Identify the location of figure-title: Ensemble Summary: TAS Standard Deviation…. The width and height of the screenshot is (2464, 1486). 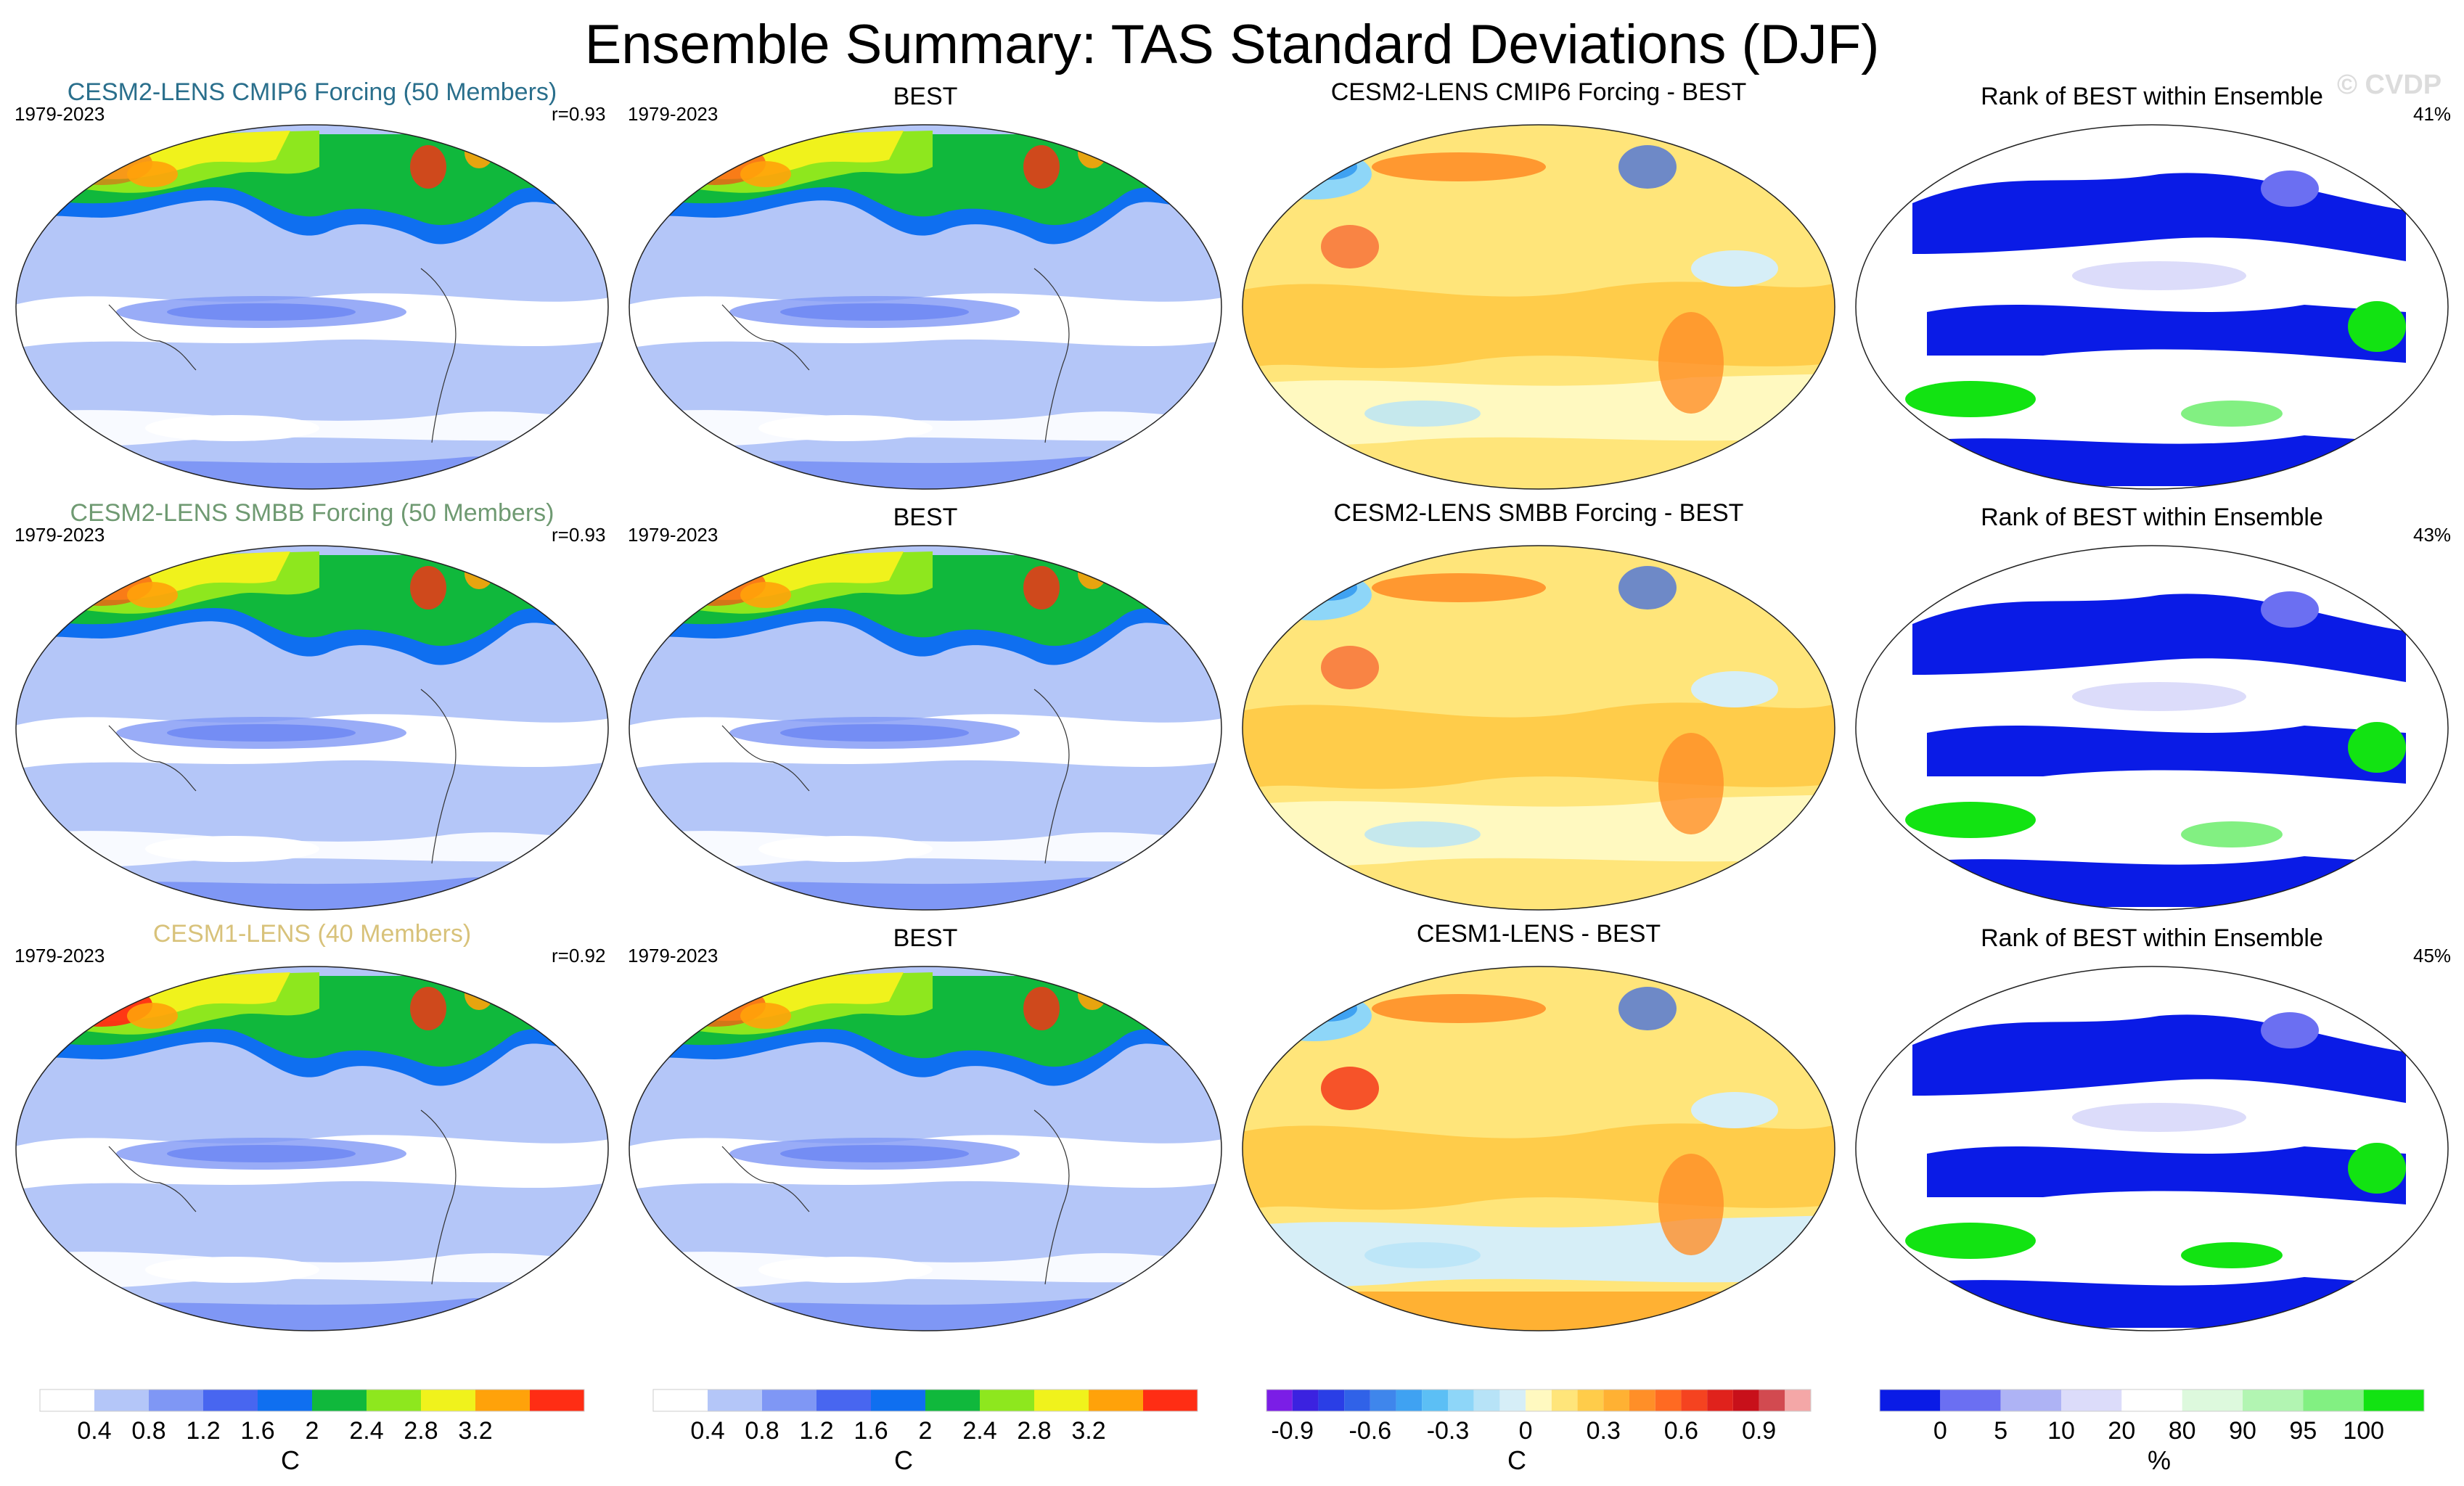
(1232, 44).